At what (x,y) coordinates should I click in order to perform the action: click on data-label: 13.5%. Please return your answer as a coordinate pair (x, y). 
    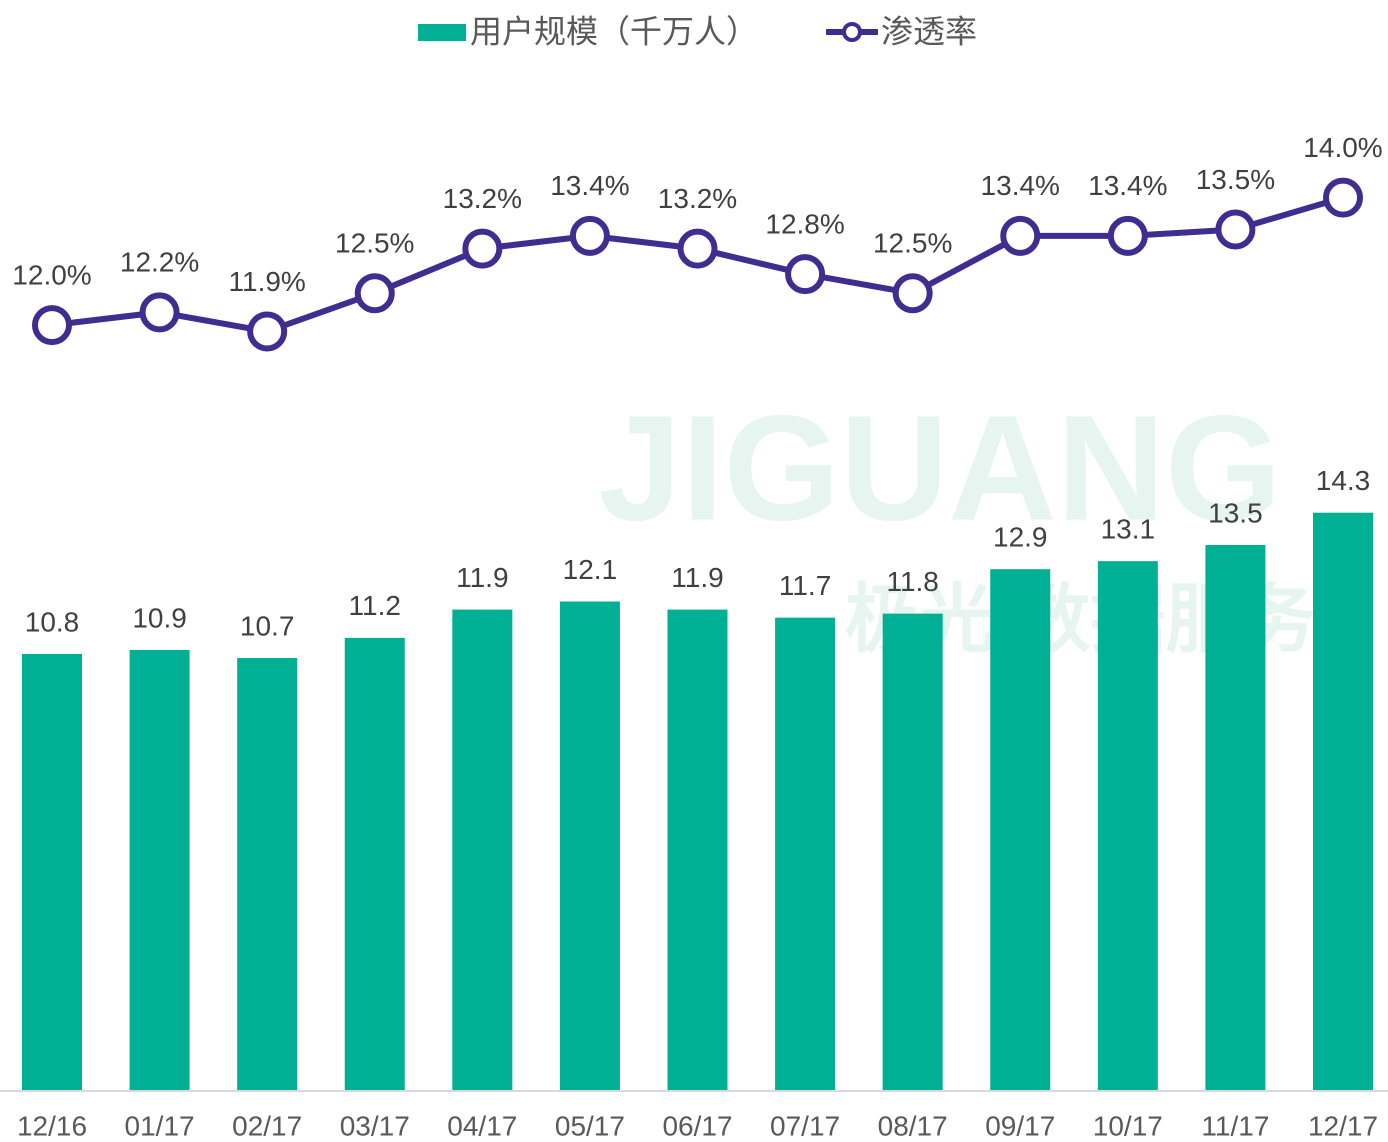
    Looking at the image, I should click on (1235, 179).